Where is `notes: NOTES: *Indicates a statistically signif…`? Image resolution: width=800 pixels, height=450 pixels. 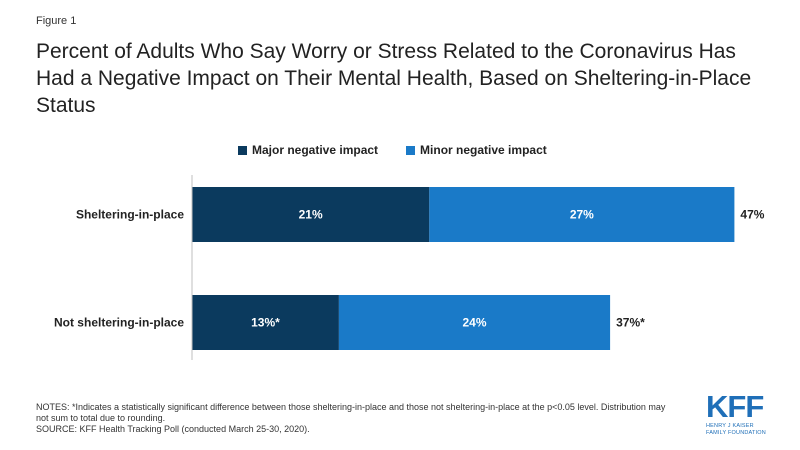 notes: NOTES: *Indicates a statistically signif… is located at coordinates (356, 418).